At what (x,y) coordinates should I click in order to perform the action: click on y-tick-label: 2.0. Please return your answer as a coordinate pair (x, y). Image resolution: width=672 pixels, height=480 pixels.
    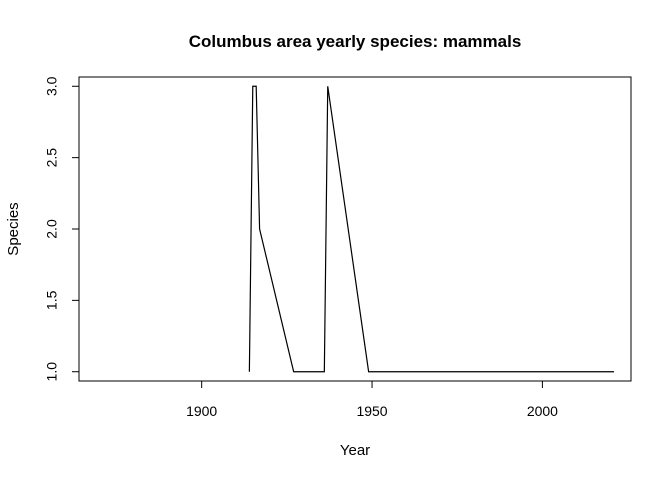
    Looking at the image, I should click on (52, 229).